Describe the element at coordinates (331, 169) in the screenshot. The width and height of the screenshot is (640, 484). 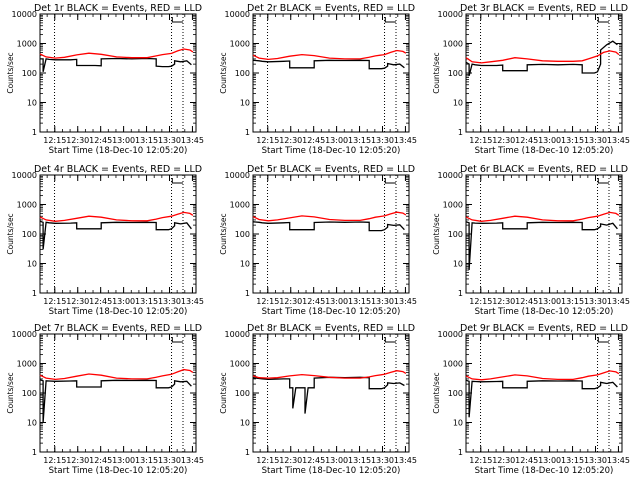
I see `panel-title: Det 5r BLACK = Events, RED = LLD` at that location.